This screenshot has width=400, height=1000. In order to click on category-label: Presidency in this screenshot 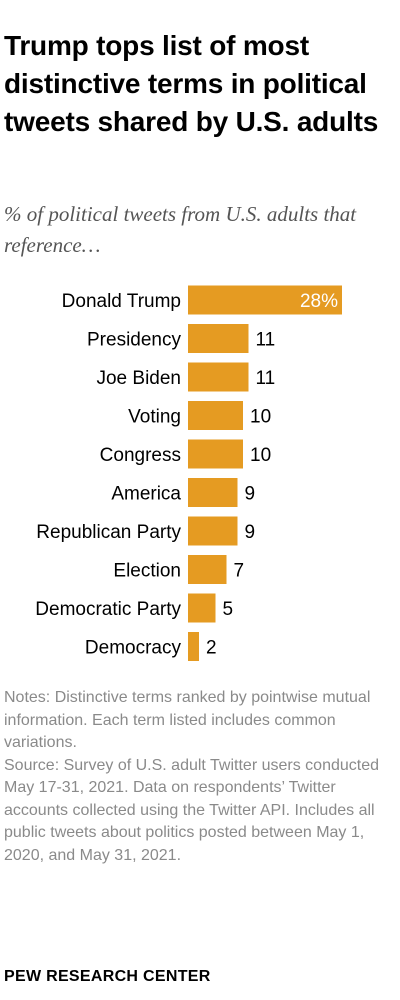, I will do `click(134, 340)`.